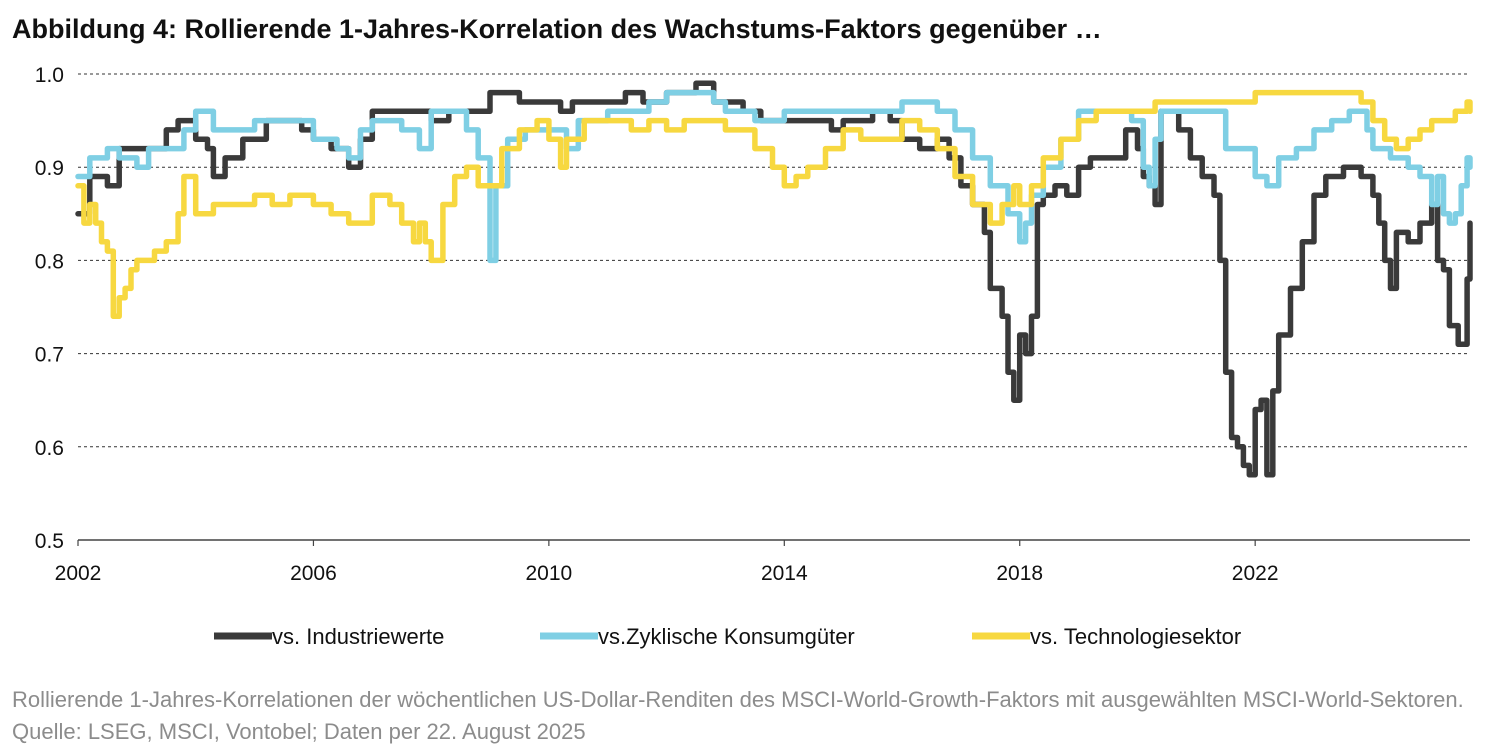 The width and height of the screenshot is (1500, 750). Describe the element at coordinates (784, 573) in the screenshot. I see `x-tick-label: 2014` at that location.